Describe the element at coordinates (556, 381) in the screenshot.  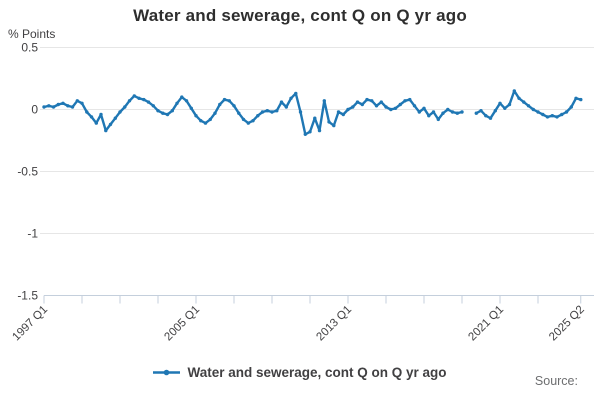
I see `source-caption: Source:` at that location.